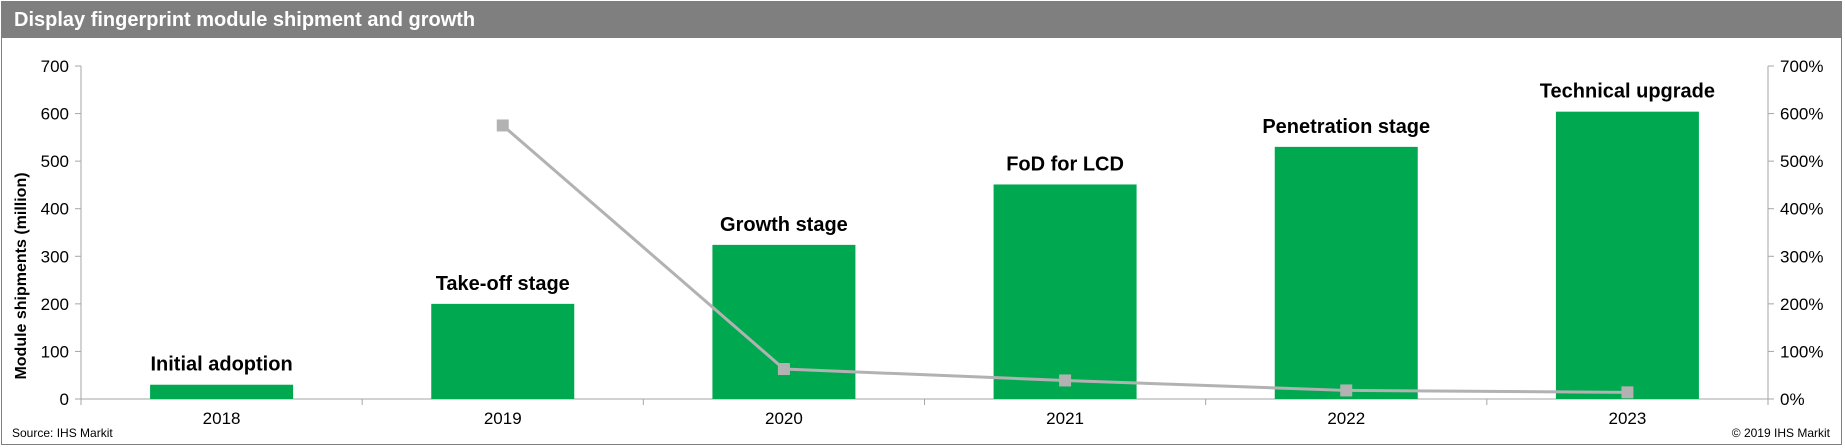 Image resolution: width=1845 pixels, height=448 pixels. Describe the element at coordinates (222, 391) in the screenshot. I see `bar-2018` at that location.